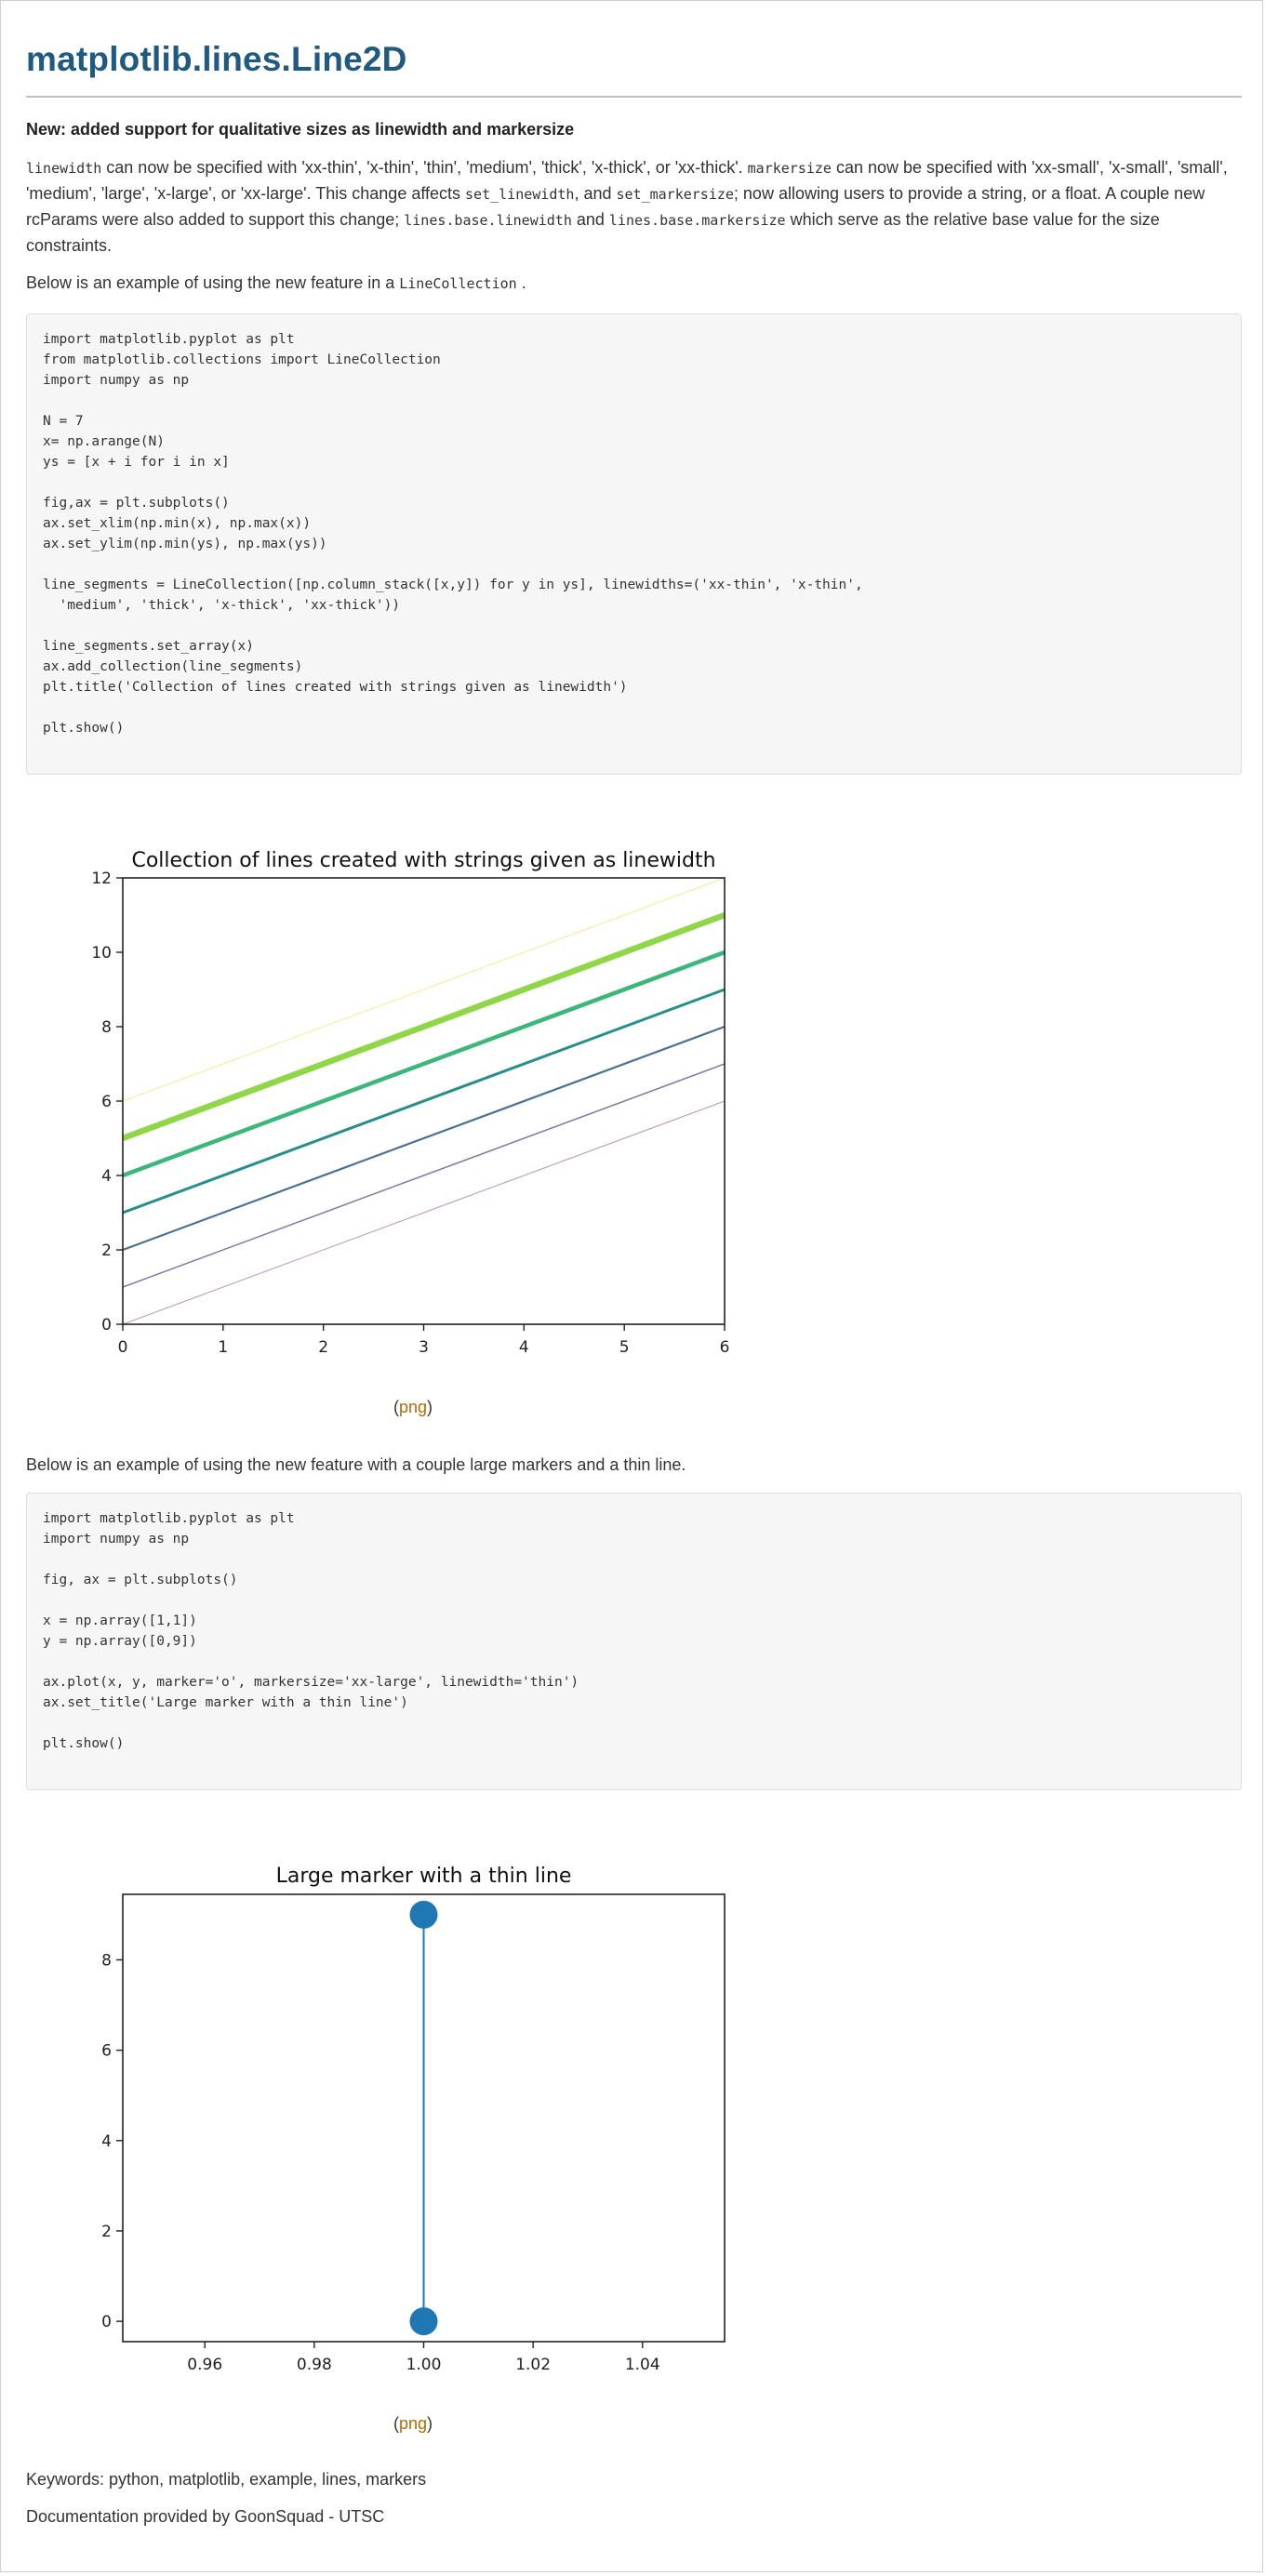 The width and height of the screenshot is (1265, 2576). What do you see at coordinates (102, 953) in the screenshot?
I see `y-tick-label: 10` at bounding box center [102, 953].